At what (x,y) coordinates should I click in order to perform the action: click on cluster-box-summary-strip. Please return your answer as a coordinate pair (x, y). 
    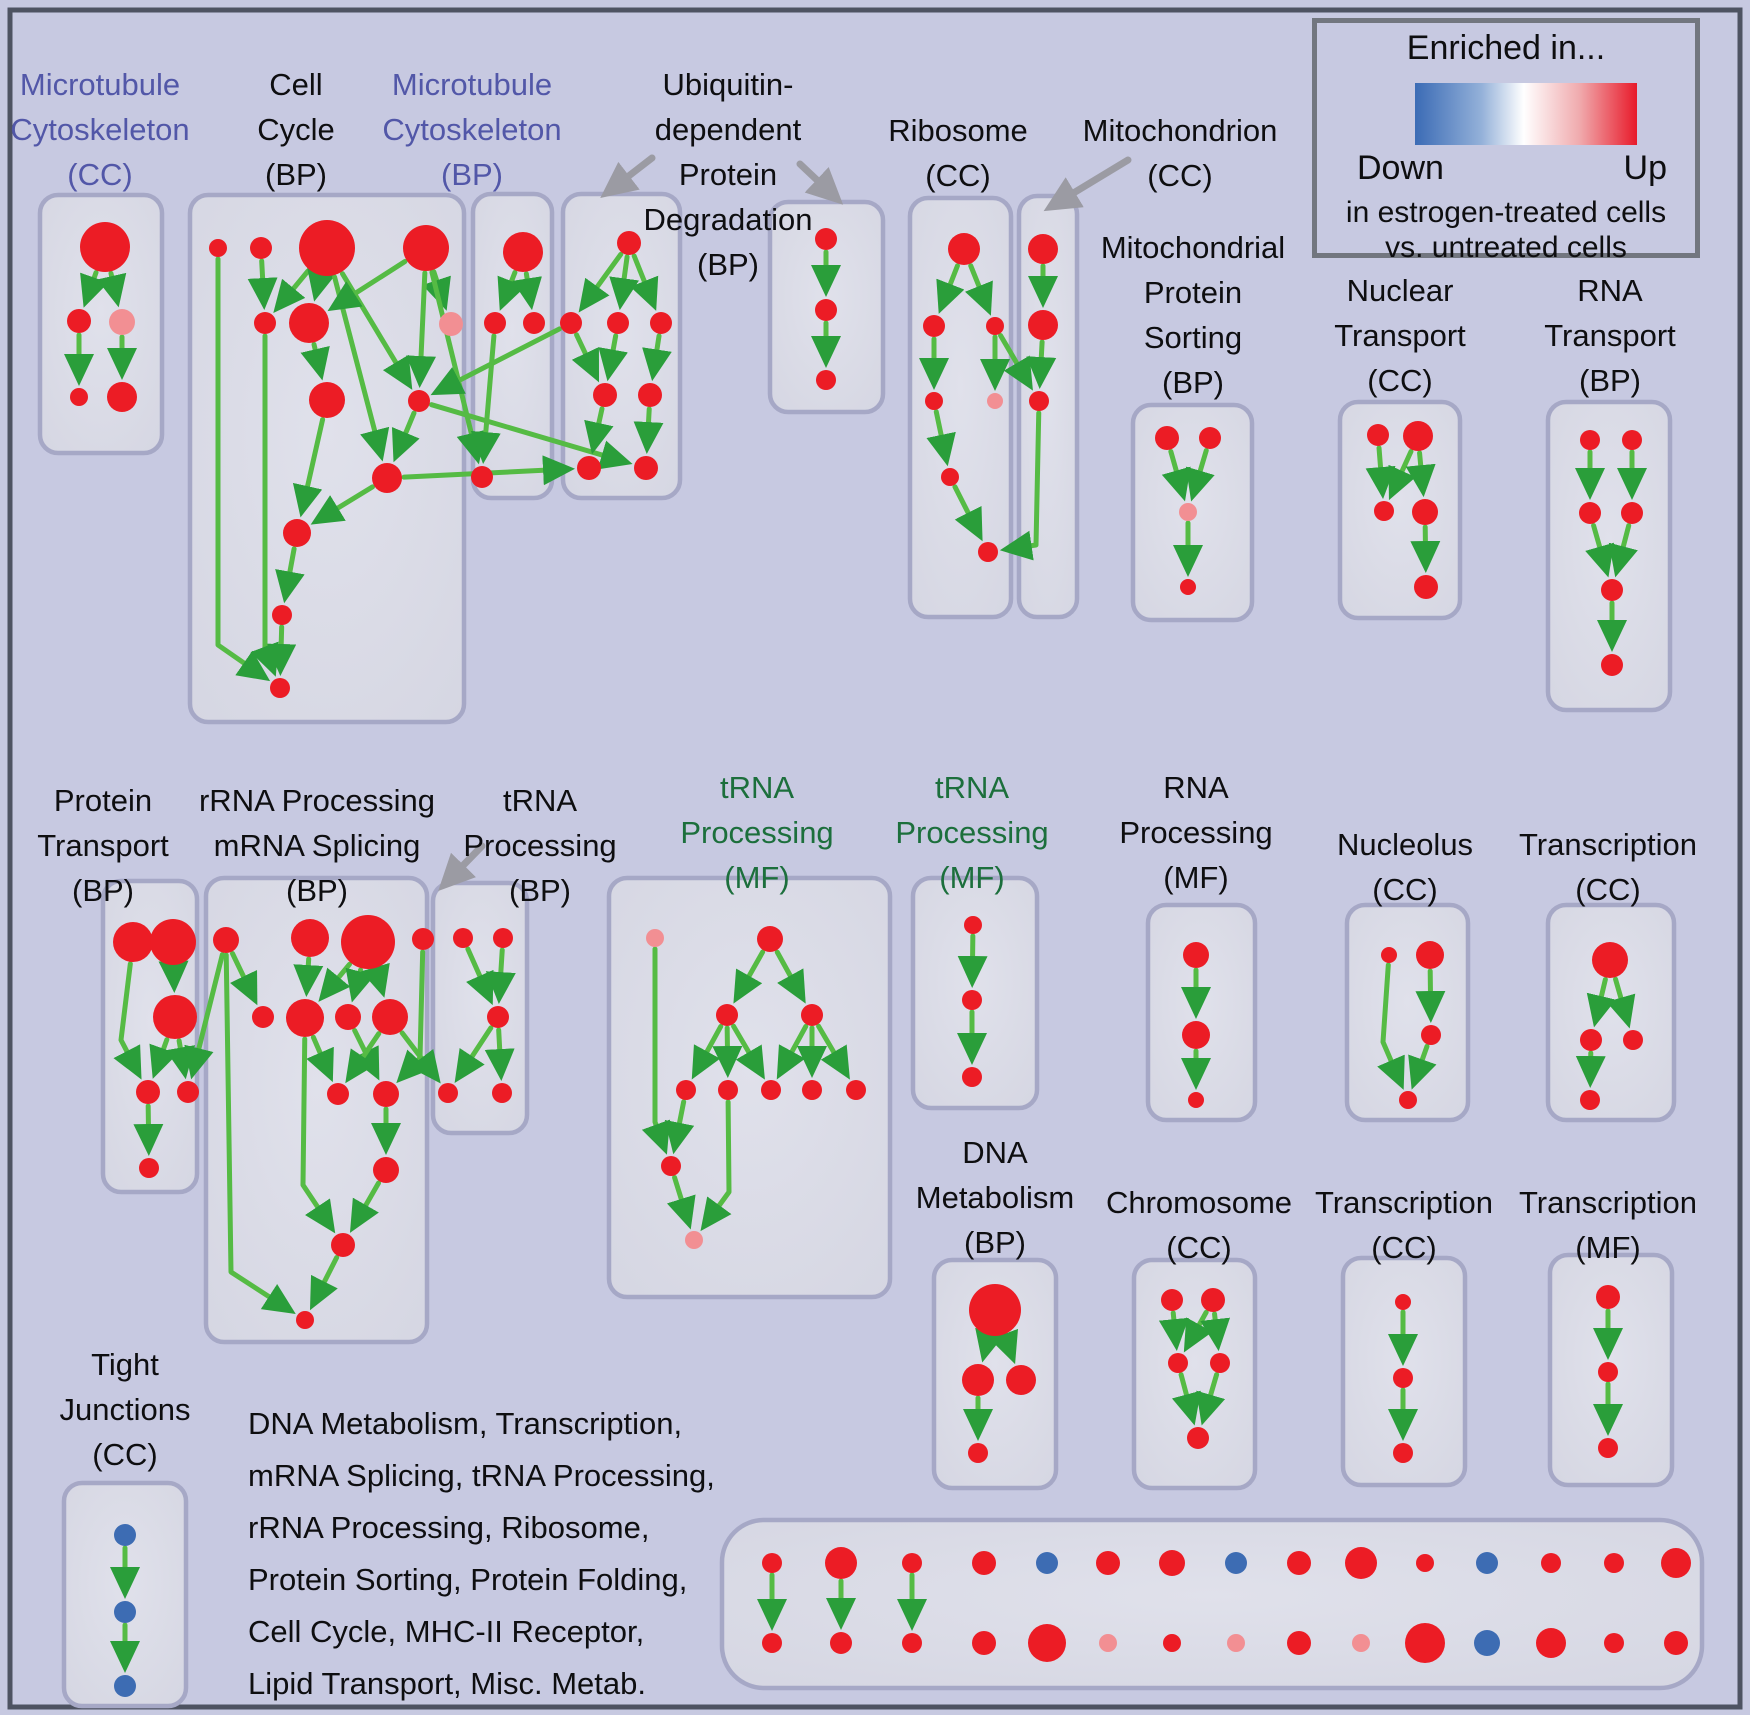
    Looking at the image, I should click on (1212, 1604).